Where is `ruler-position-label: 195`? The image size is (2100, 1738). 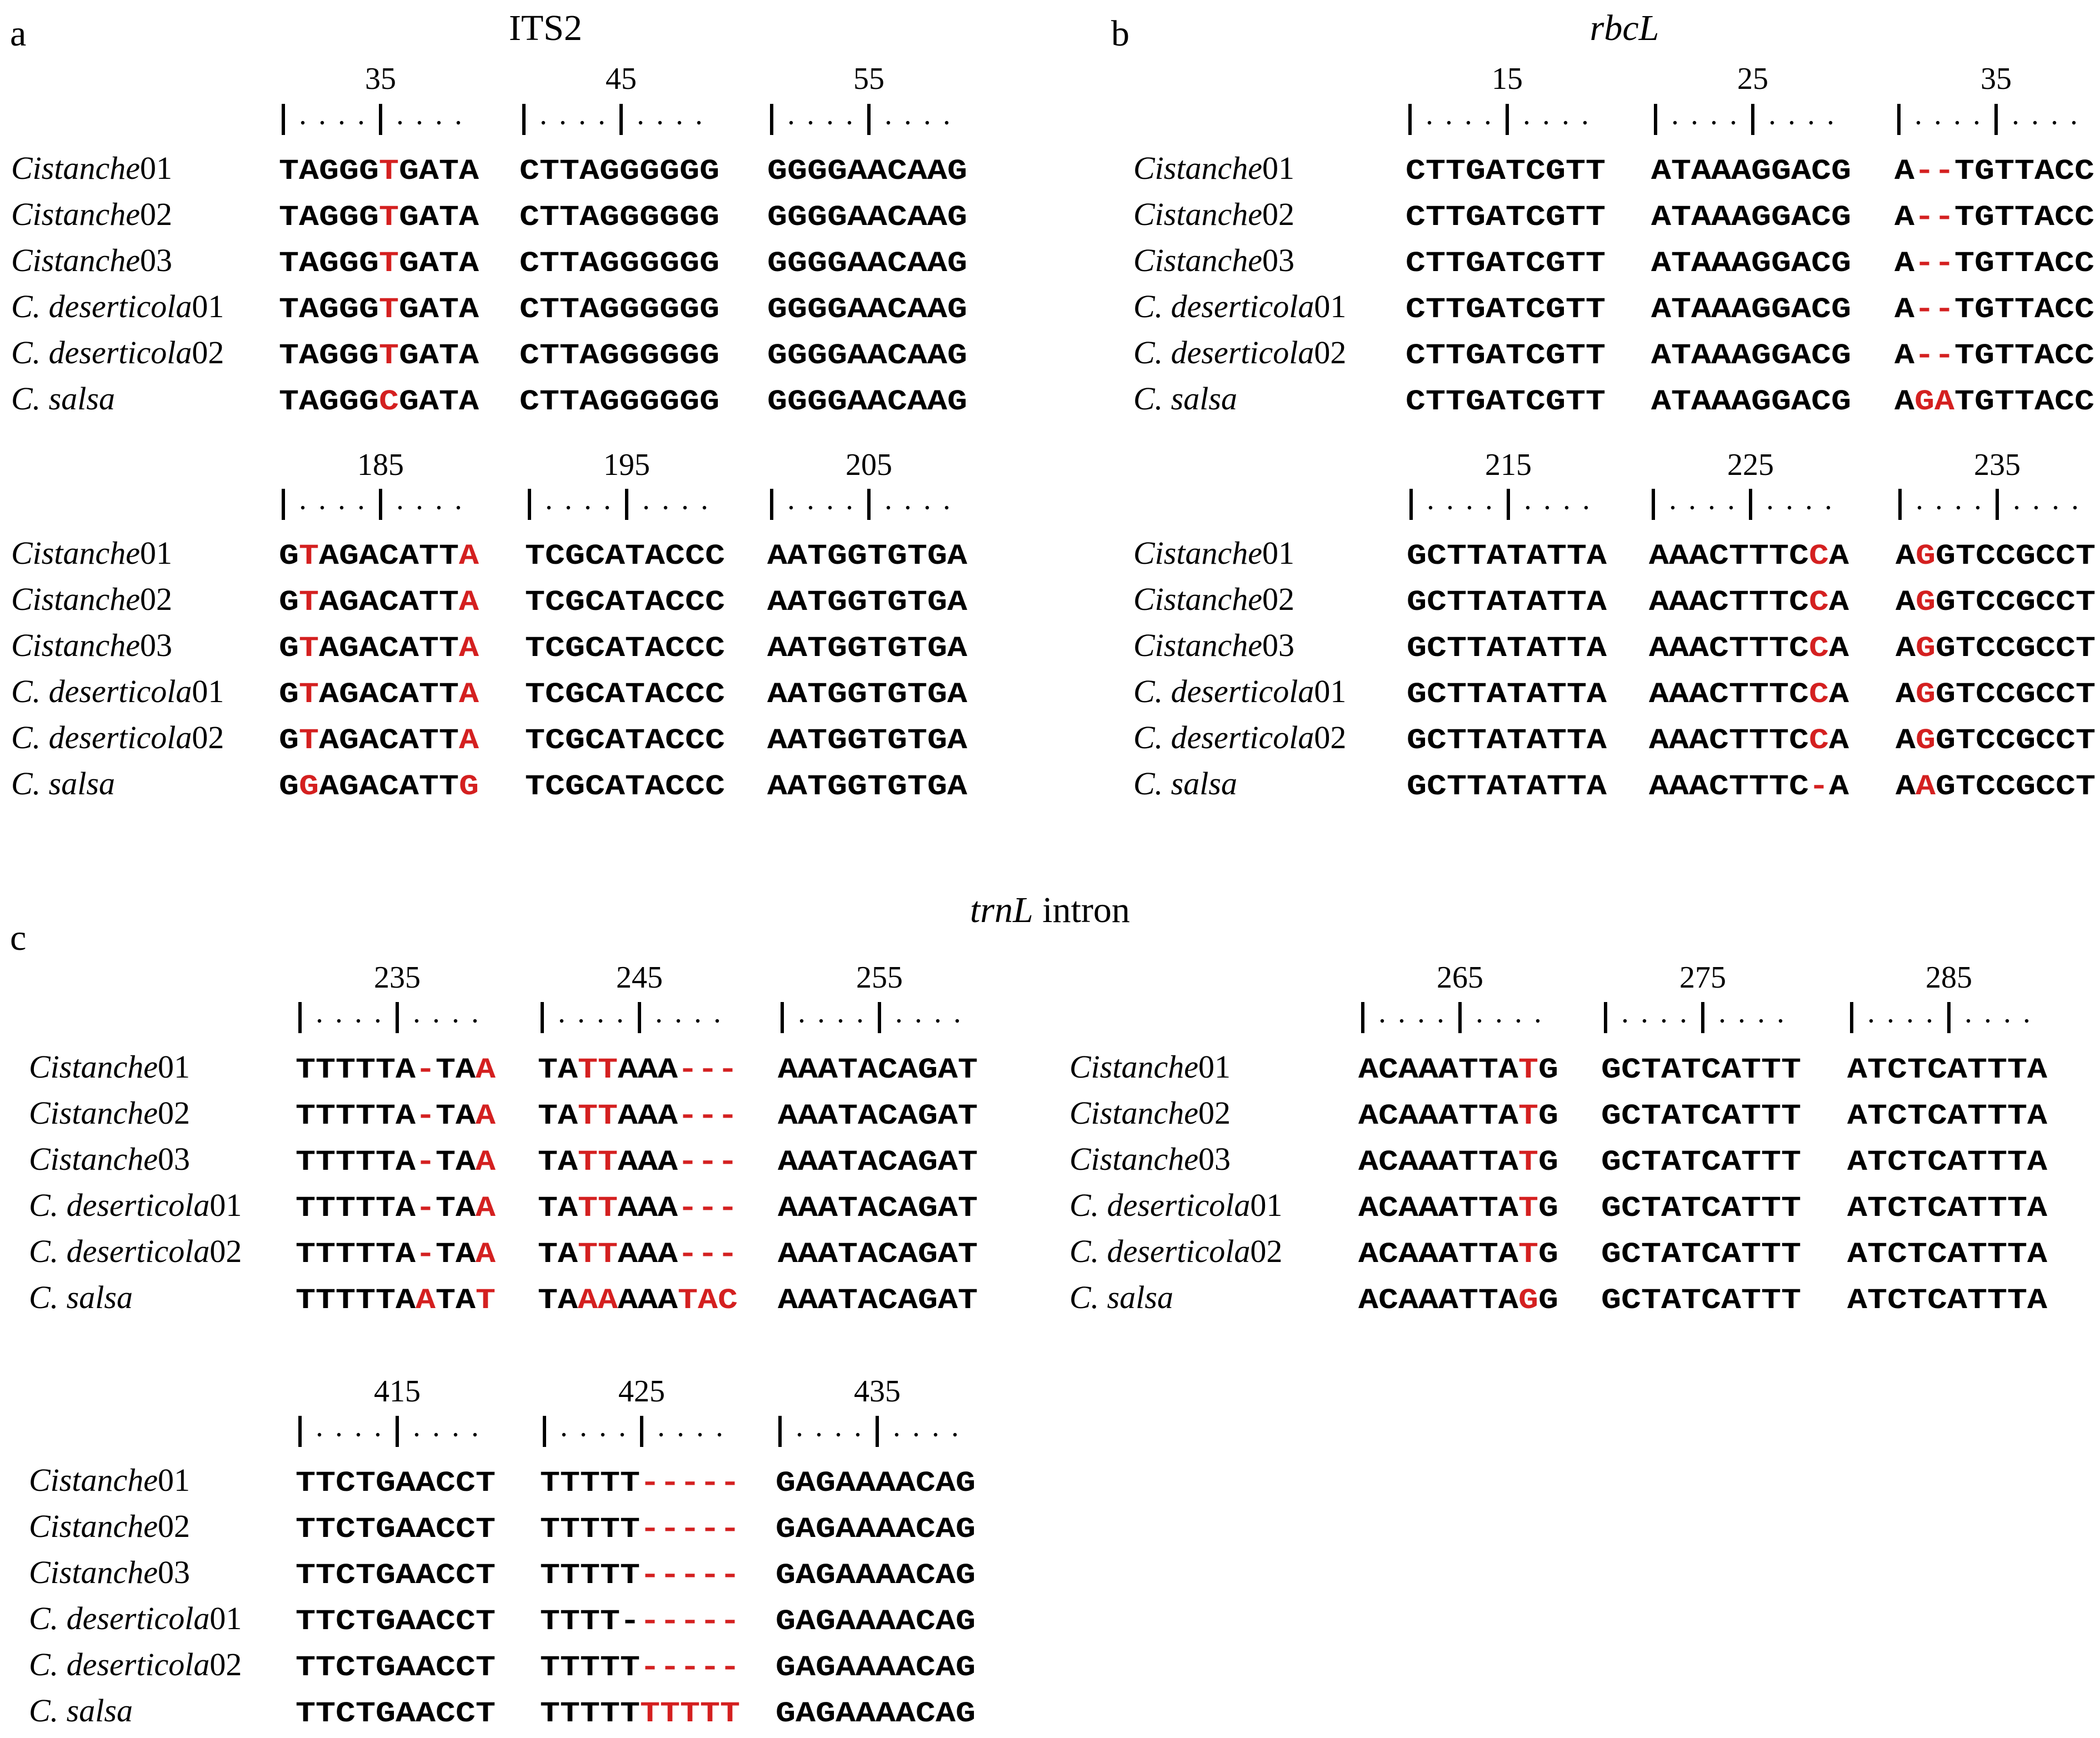
ruler-position-label: 195 is located at coordinates (626, 465).